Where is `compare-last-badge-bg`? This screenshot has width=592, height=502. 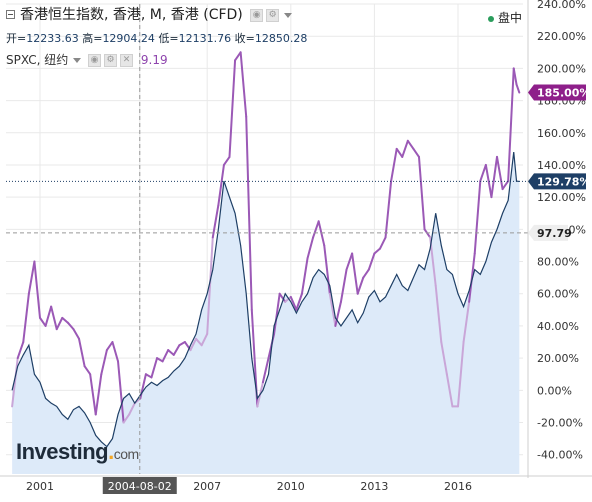 compare-last-badge-bg is located at coordinates (557, 92).